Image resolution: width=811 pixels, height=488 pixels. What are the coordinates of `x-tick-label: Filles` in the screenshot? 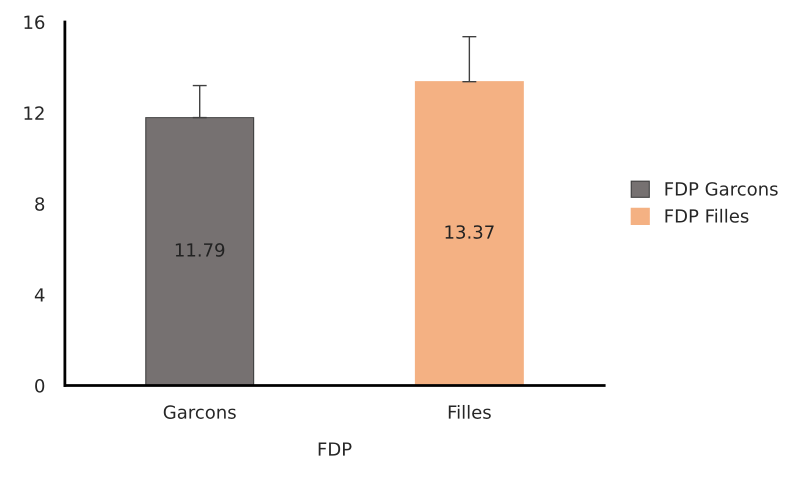 It's located at (469, 411).